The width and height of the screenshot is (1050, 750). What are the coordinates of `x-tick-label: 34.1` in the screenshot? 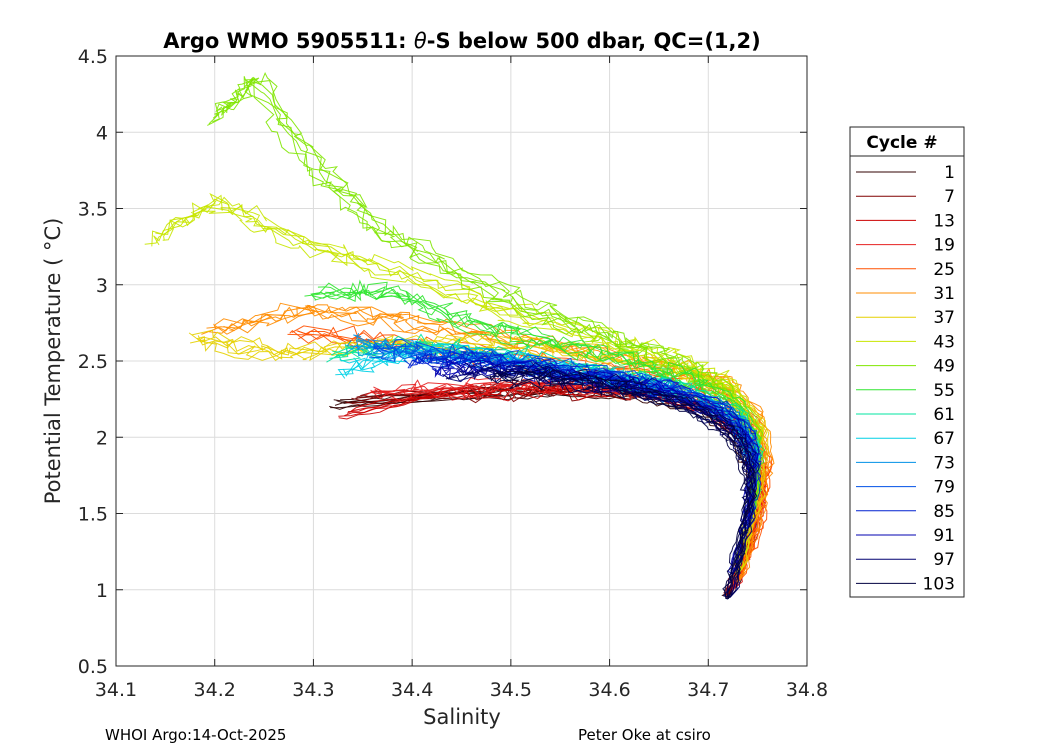 It's located at (116, 690).